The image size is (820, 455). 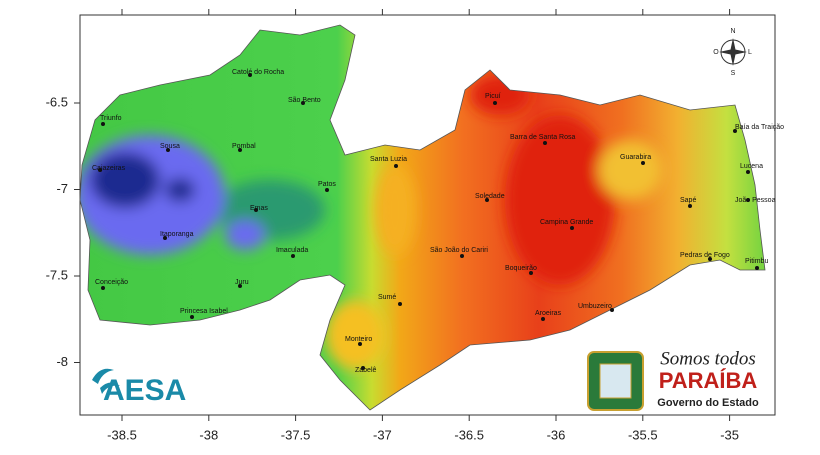 I want to click on compass, so click(x=733, y=52).